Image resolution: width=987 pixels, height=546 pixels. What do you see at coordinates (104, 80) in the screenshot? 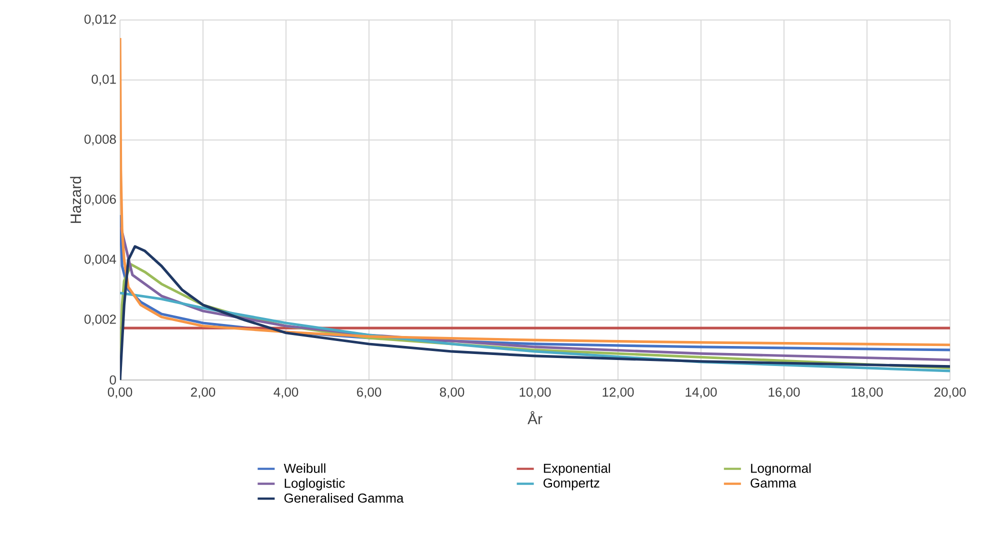
I see `y-tick-label: 0,01` at bounding box center [104, 80].